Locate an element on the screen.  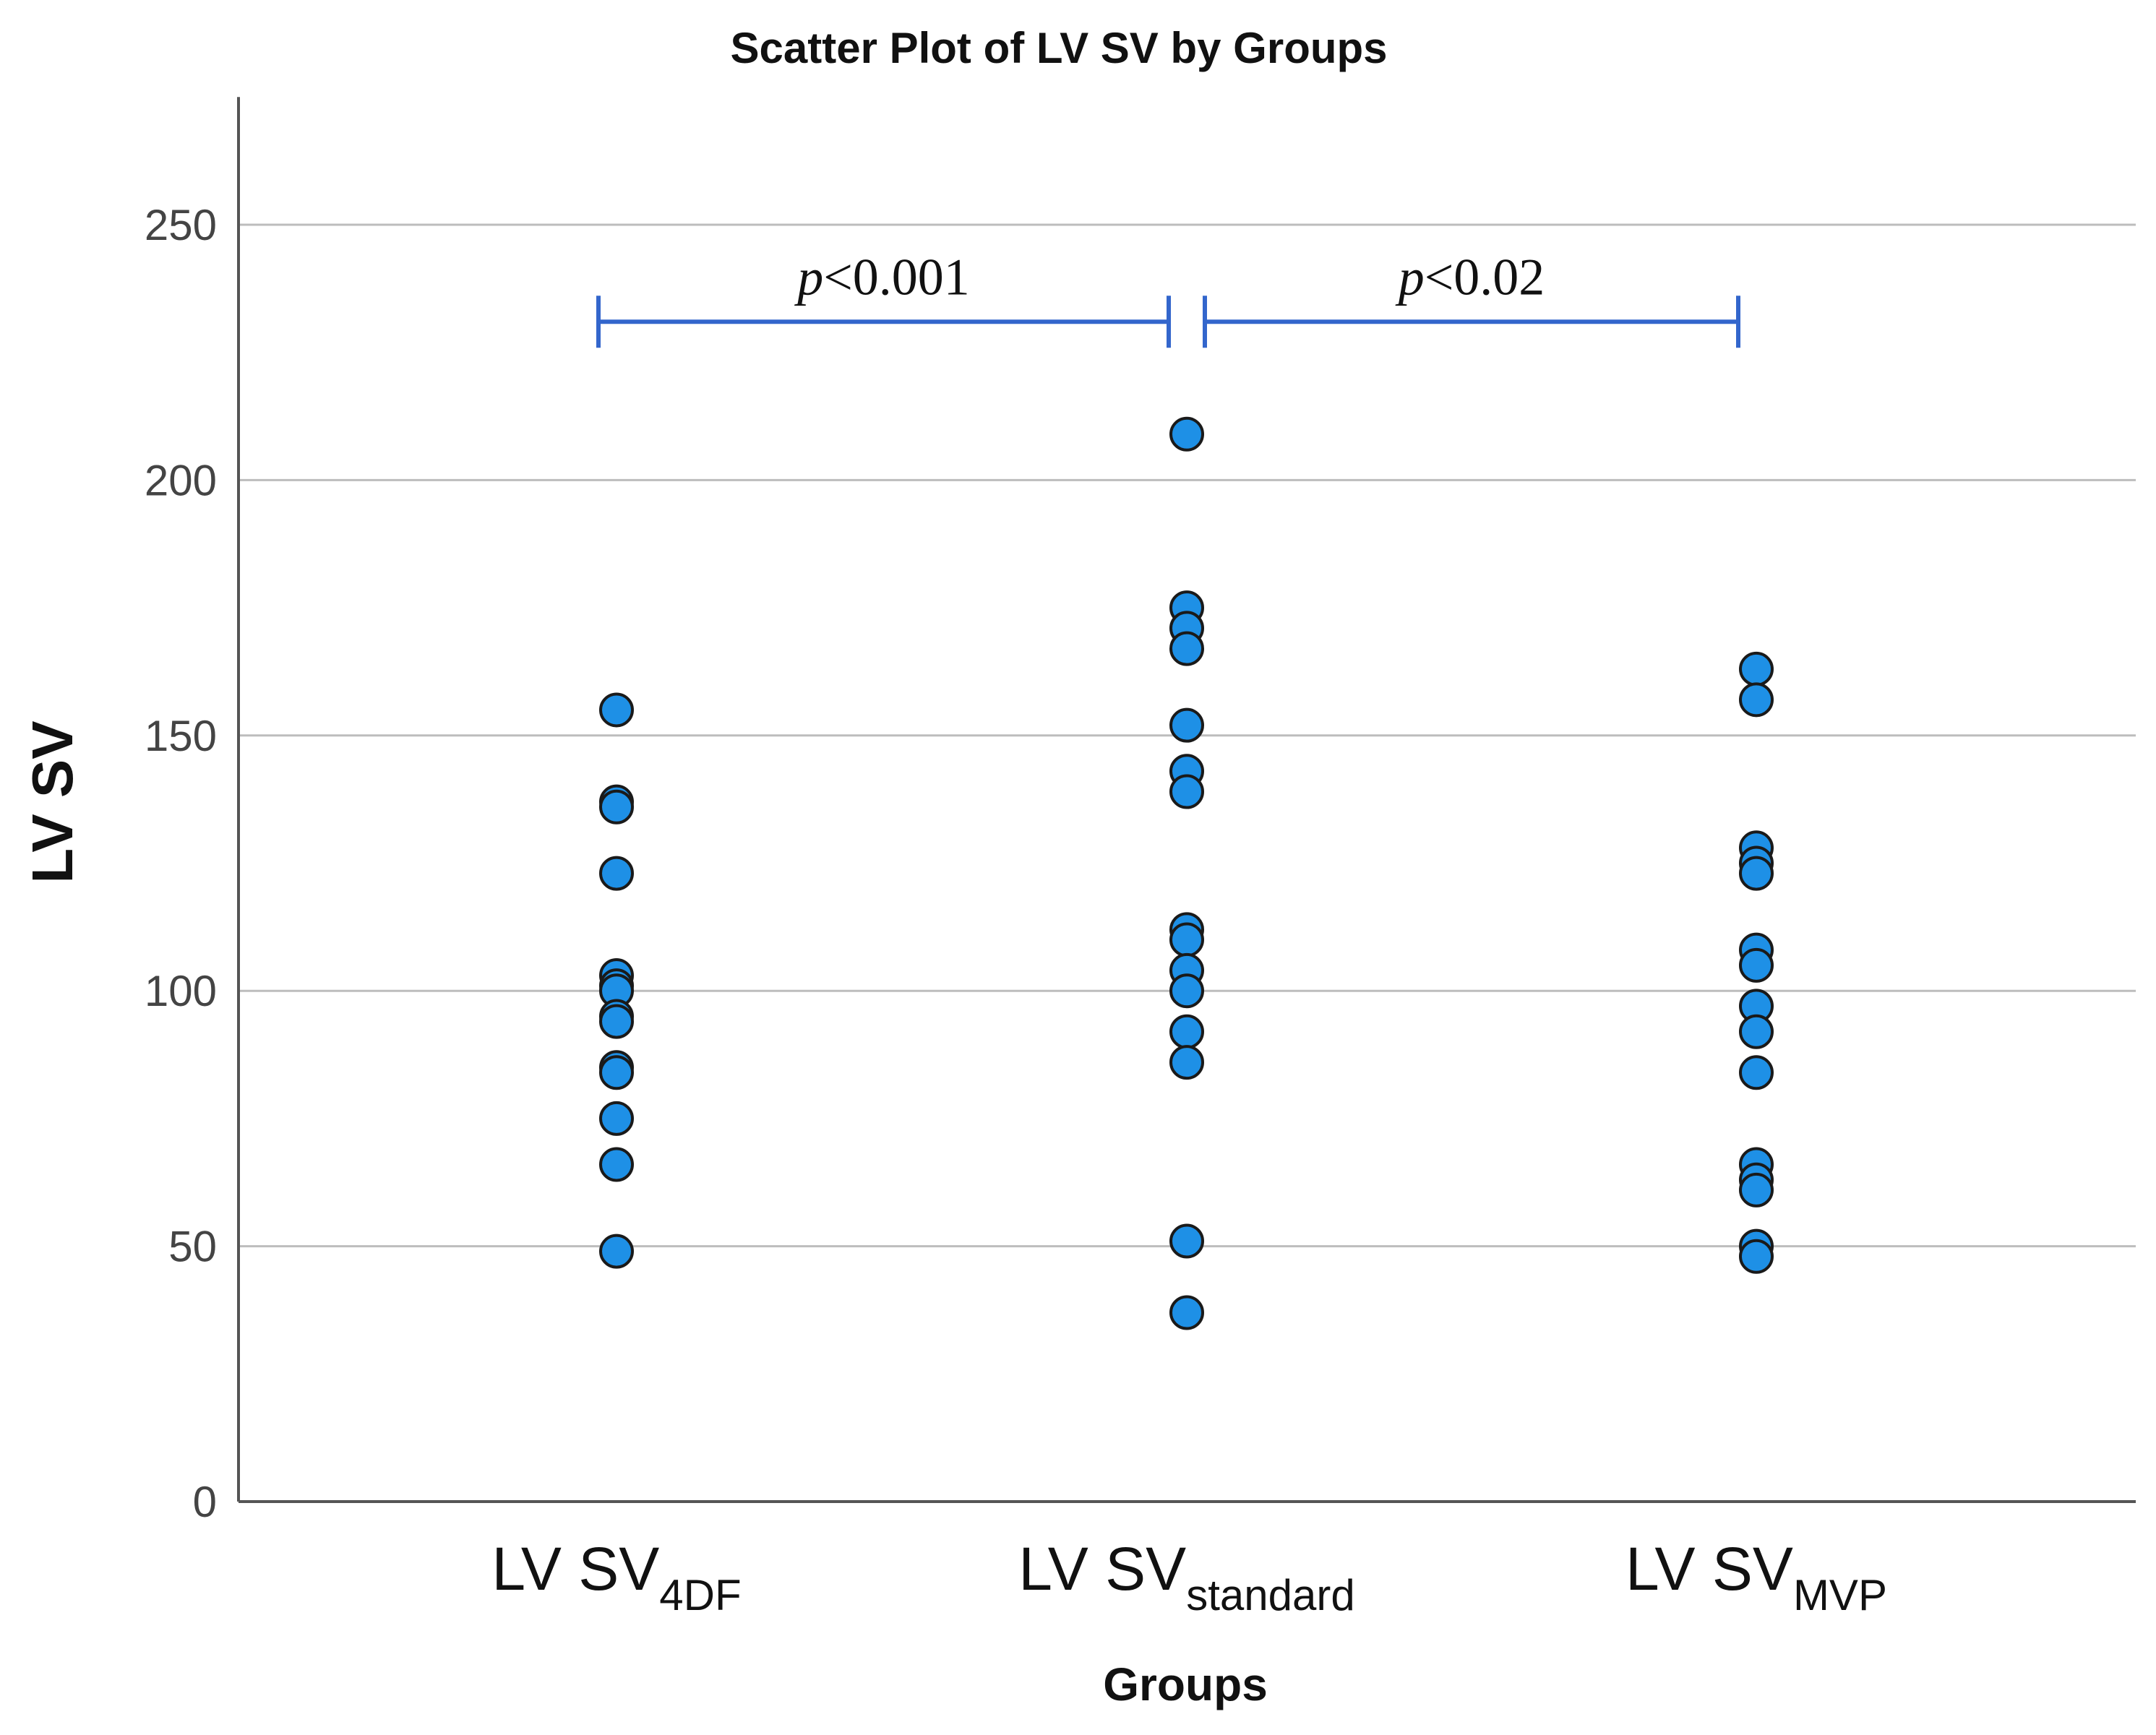
significance-annotations: p<0.001 p<0.02 is located at coordinates (1168, 298).